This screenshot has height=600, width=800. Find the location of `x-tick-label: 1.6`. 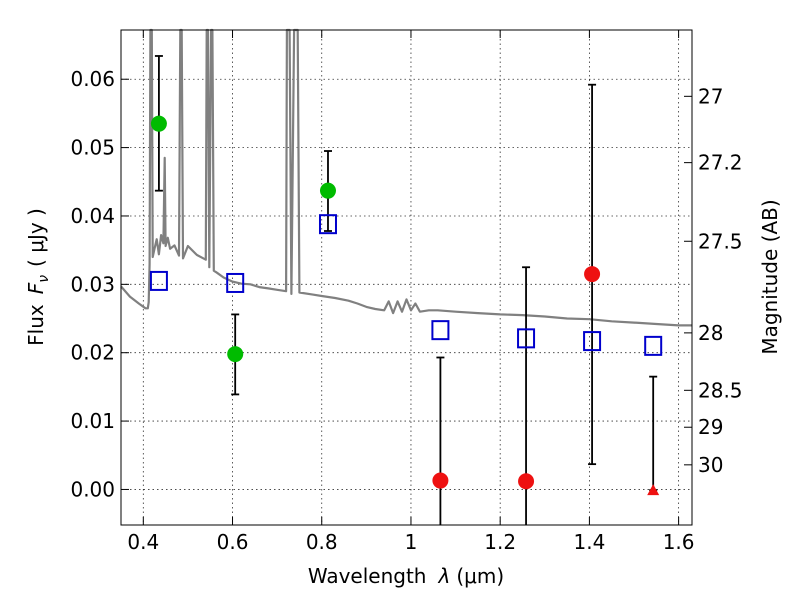

x-tick-label: 1.6 is located at coordinates (679, 542).